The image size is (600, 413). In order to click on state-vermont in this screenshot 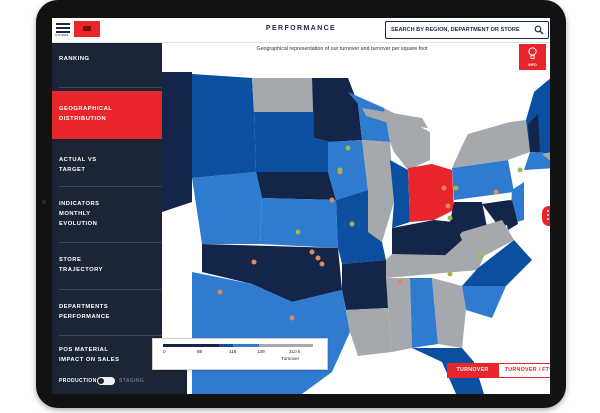, I will do `click(534, 133)`.